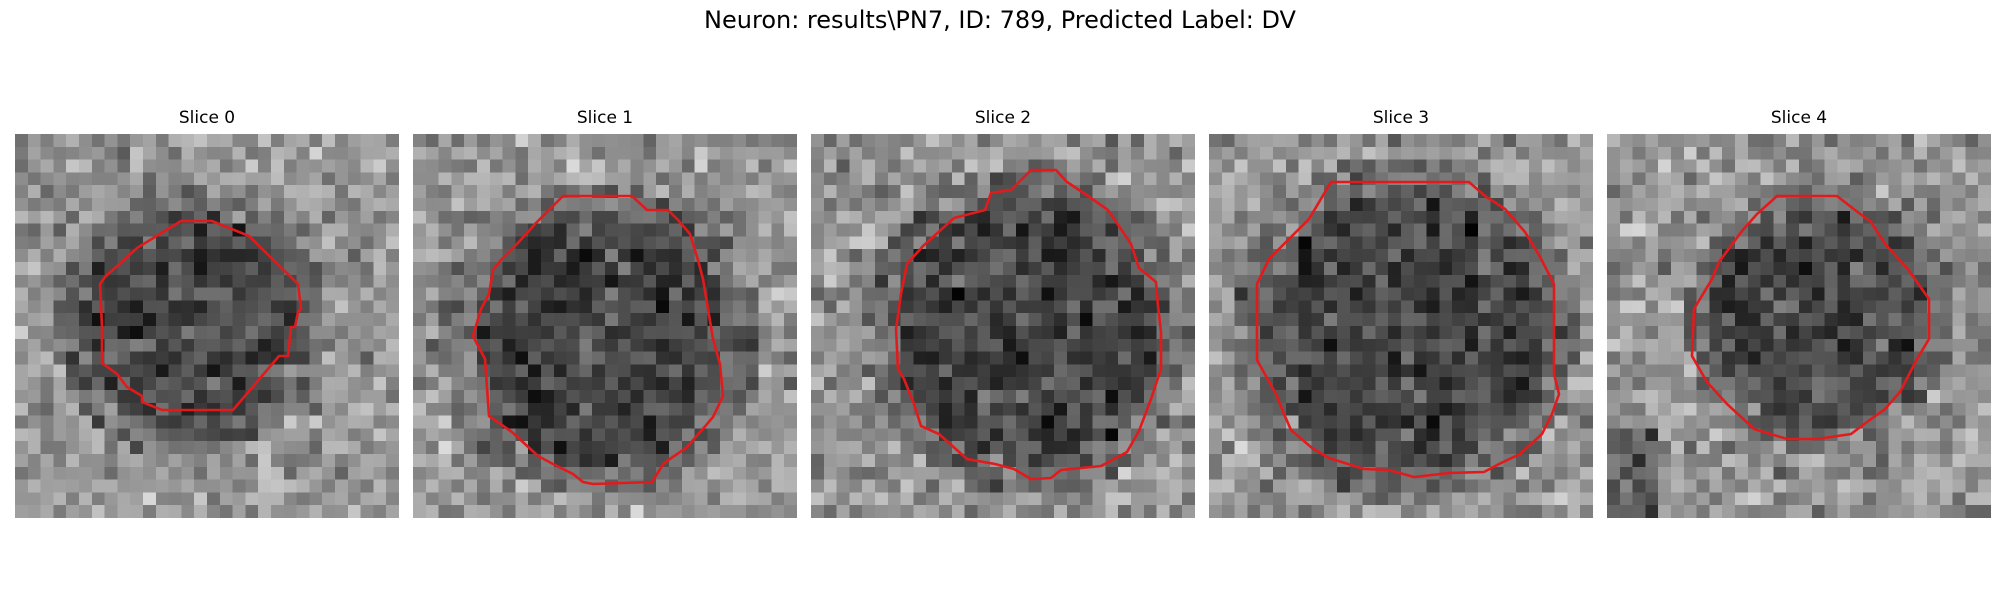 The height and width of the screenshot is (600, 2000). Describe the element at coordinates (605, 118) in the screenshot. I see `slice-title: Slice 1` at that location.